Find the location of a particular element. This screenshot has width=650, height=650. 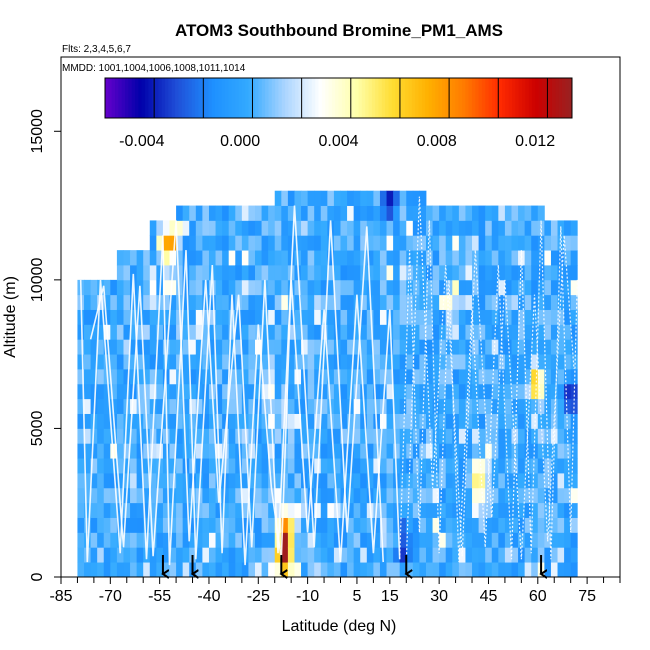

colorbar-tick-label: 0.008 is located at coordinates (437, 141).